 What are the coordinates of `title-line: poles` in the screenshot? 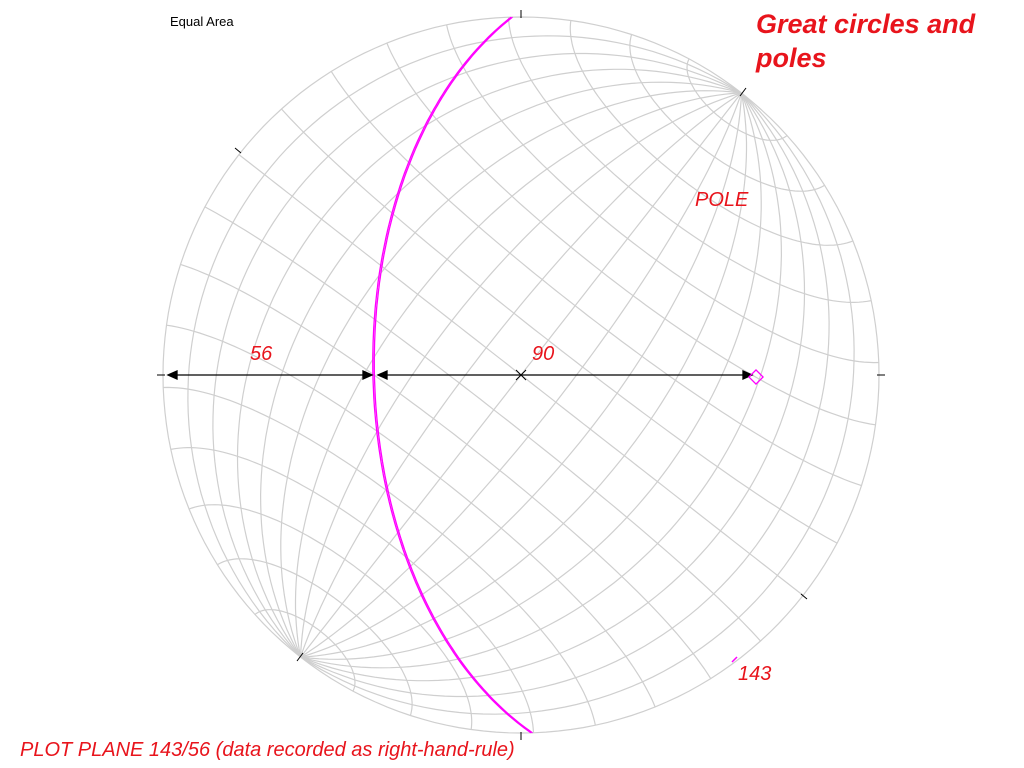 It's located at (791, 58).